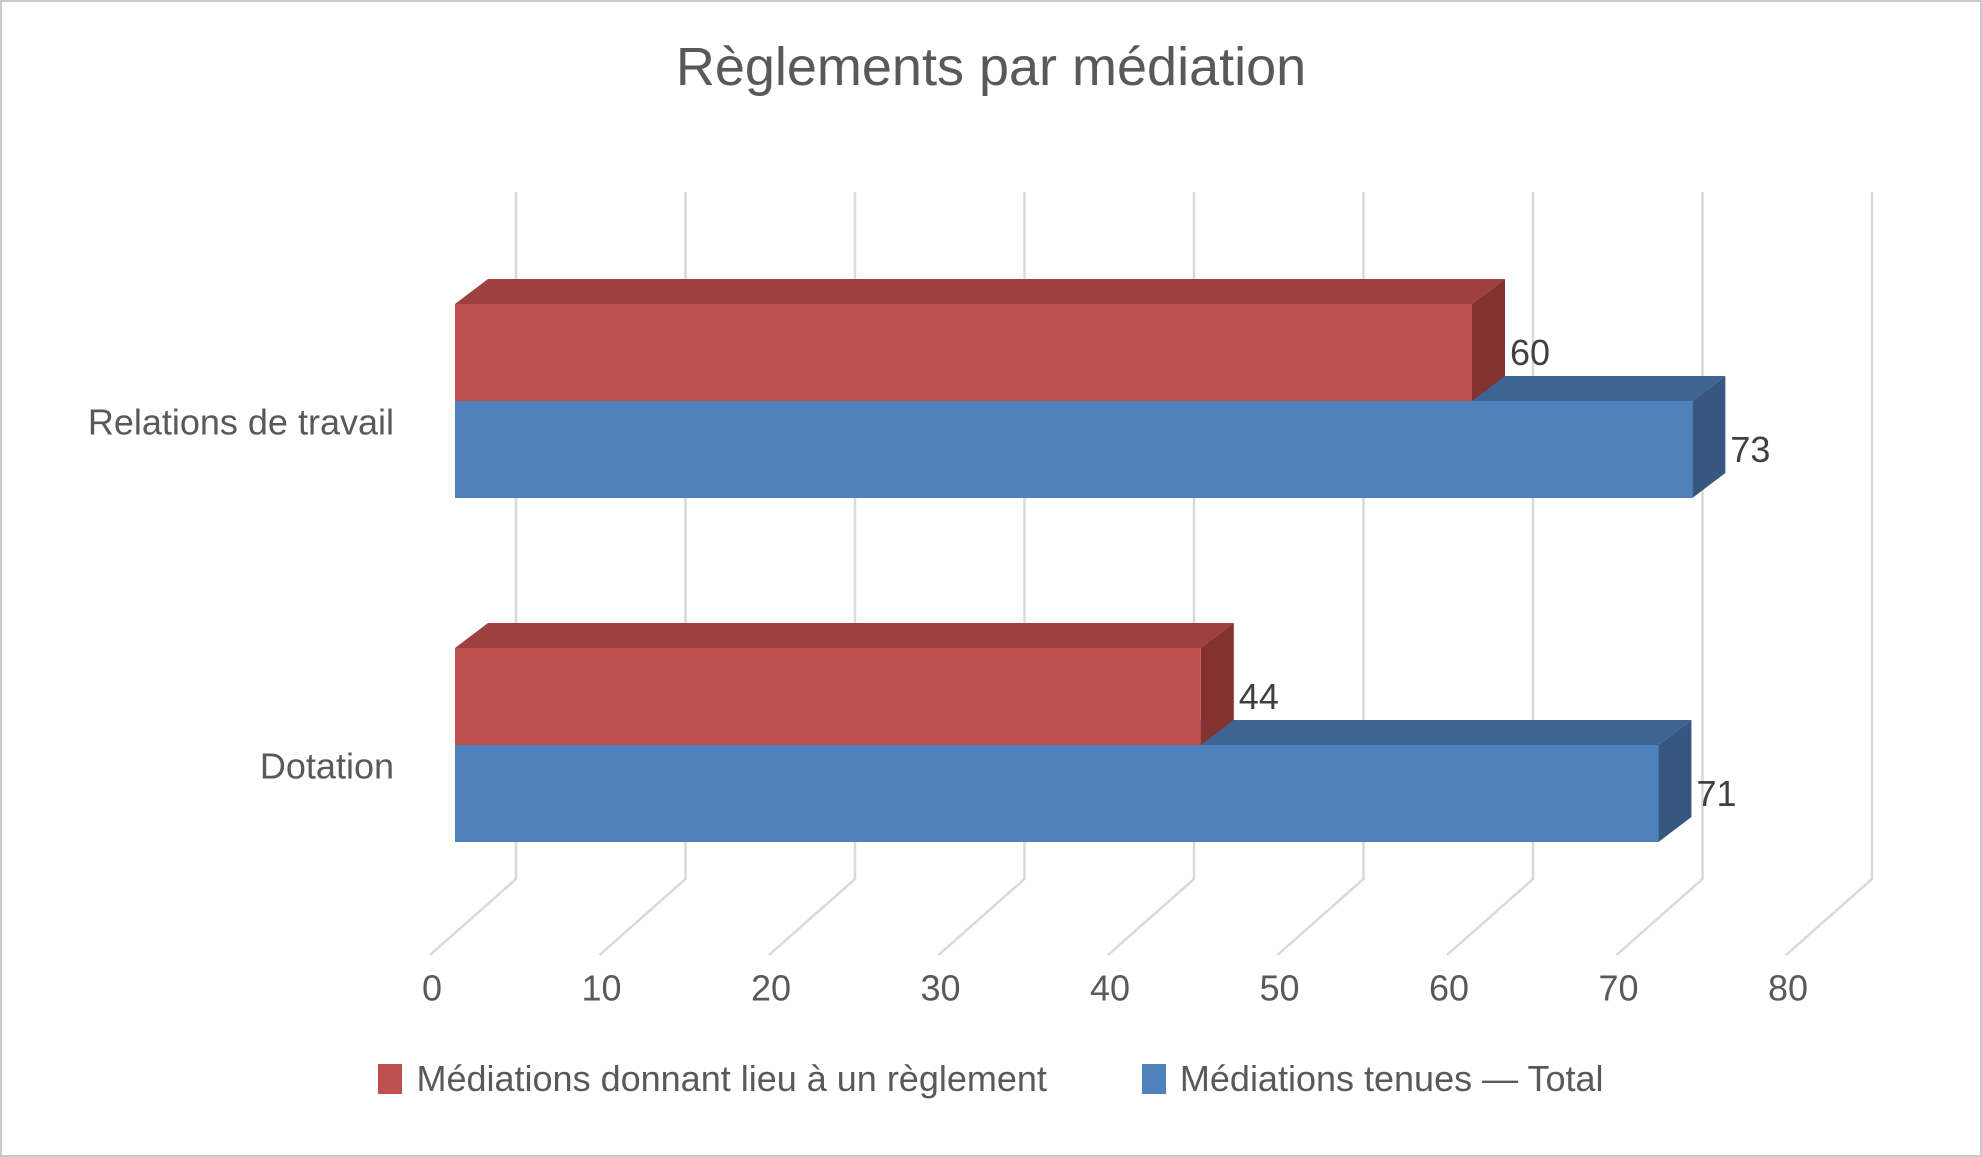 The height and width of the screenshot is (1157, 1982). Describe the element at coordinates (1716, 793) in the screenshot. I see `data-label: 71` at that location.